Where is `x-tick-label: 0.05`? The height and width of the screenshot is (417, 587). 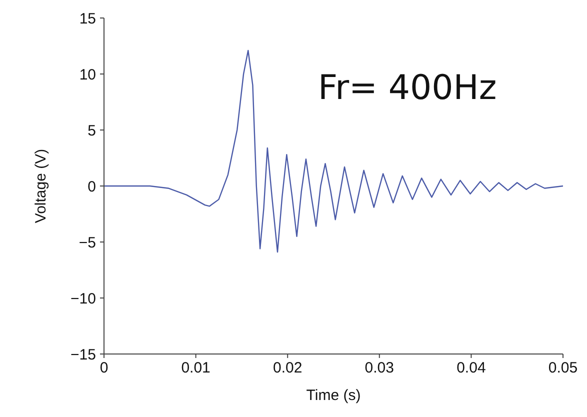 x-tick-label: 0.05 is located at coordinates (563, 368).